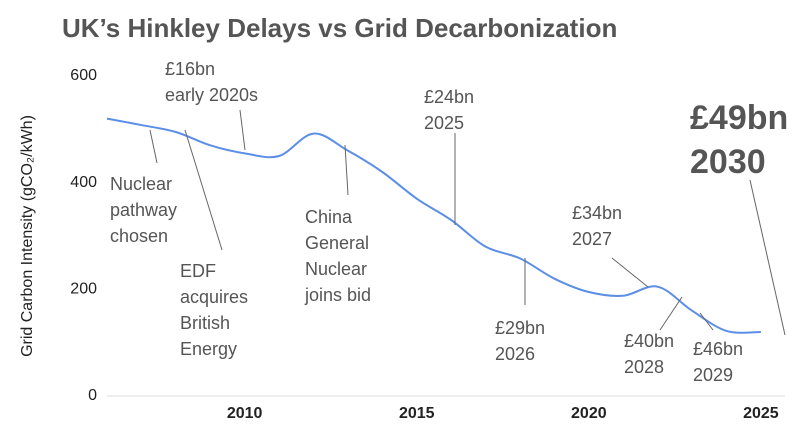 The height and width of the screenshot is (445, 800). What do you see at coordinates (515, 354) in the screenshot?
I see `annotation: 2026` at bounding box center [515, 354].